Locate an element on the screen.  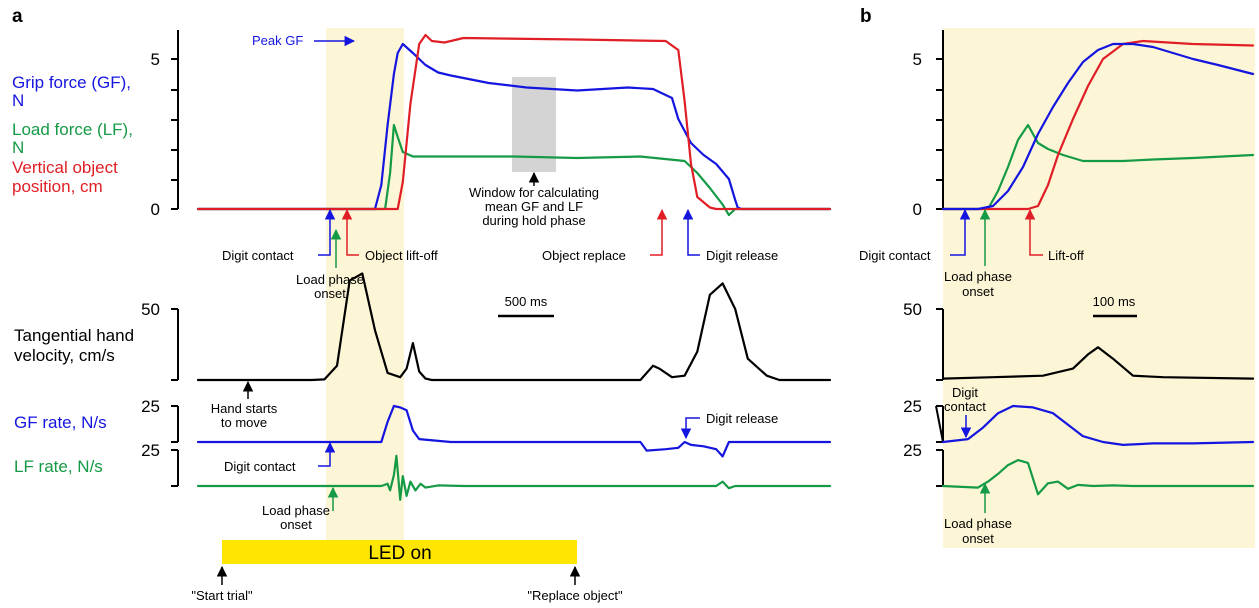
scale-bar-b-label: 100 ms is located at coordinates (1114, 301).